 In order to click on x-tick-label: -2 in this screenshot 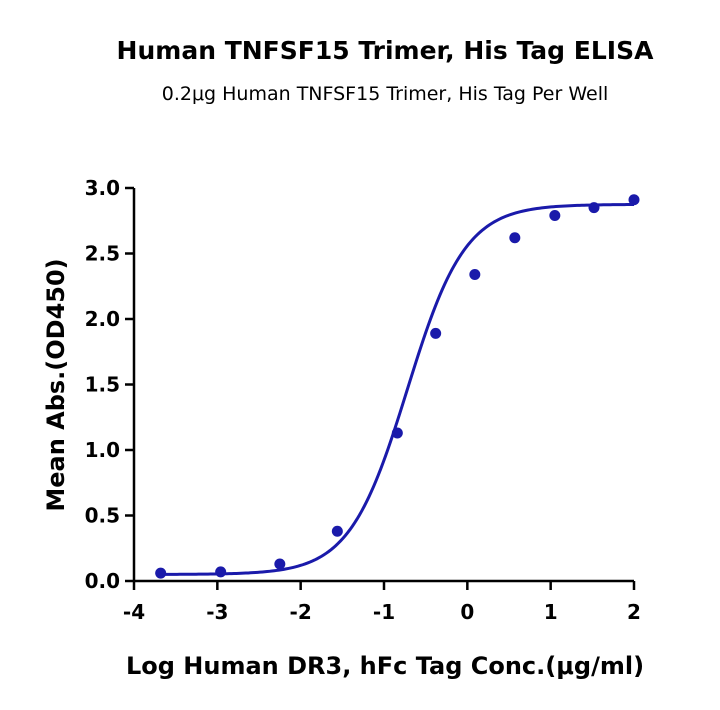, I will do `click(301, 612)`.